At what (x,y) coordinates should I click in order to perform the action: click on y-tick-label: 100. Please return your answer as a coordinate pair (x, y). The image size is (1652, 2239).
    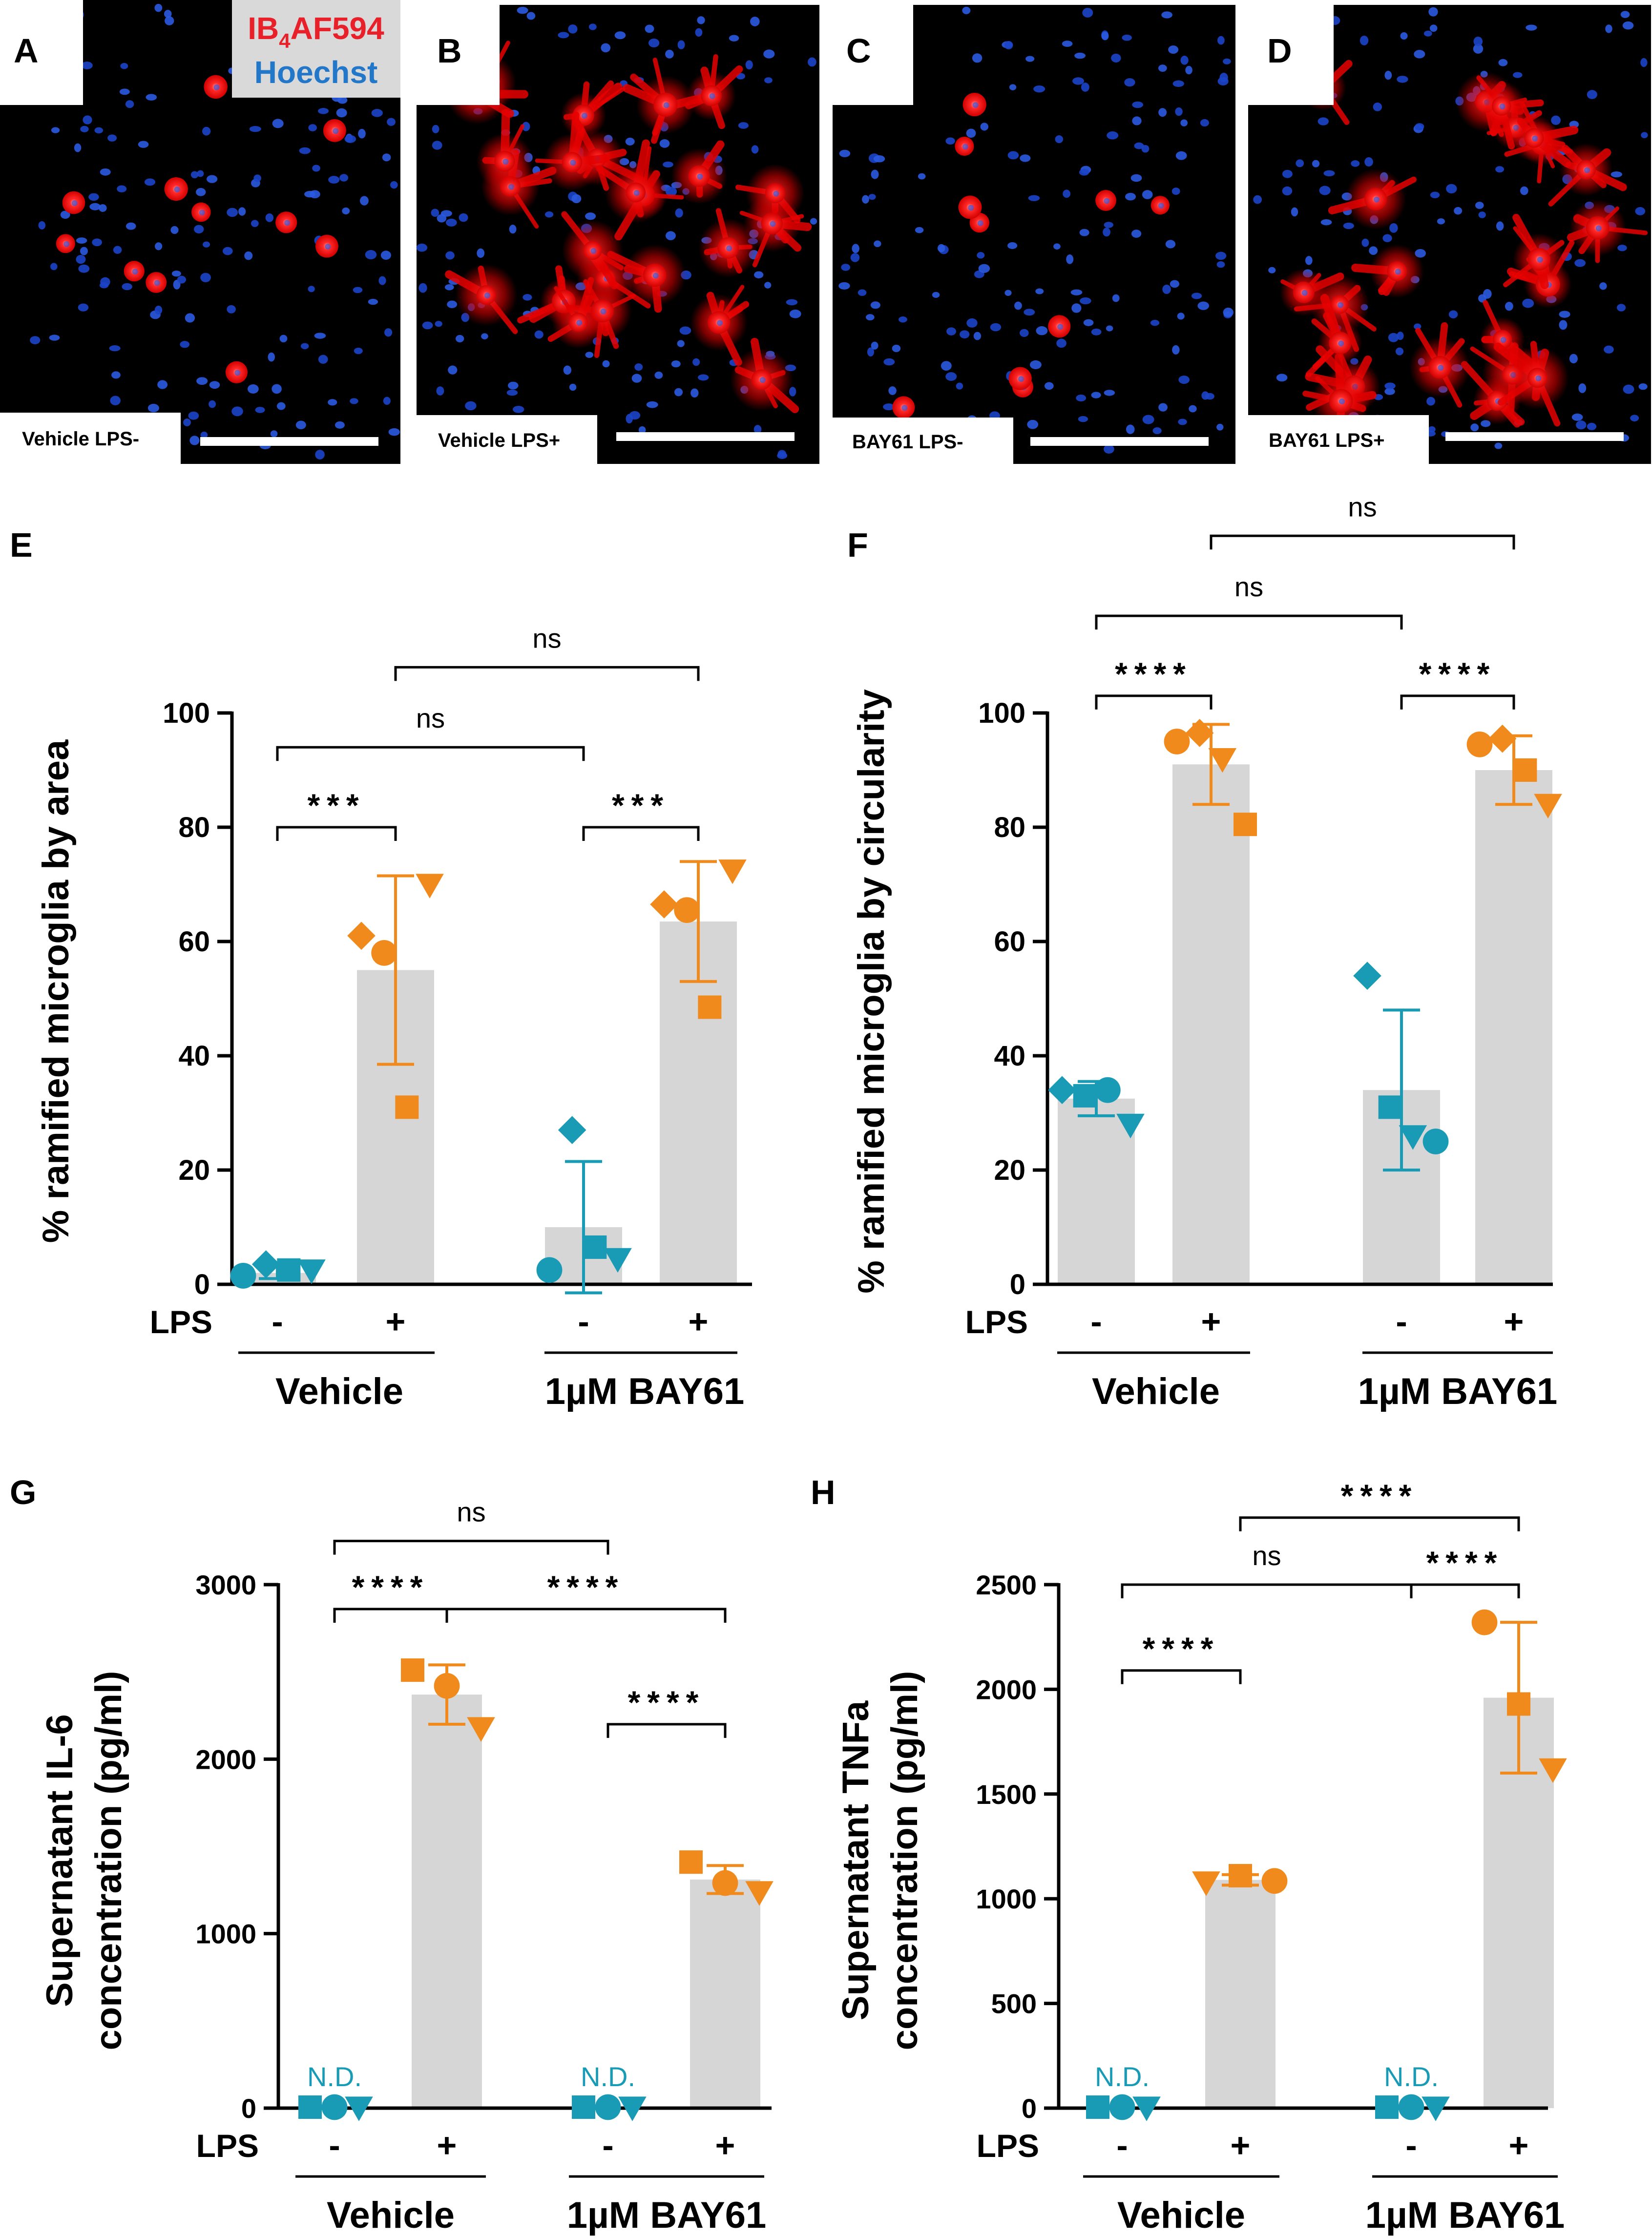
    Looking at the image, I should click on (1002, 713).